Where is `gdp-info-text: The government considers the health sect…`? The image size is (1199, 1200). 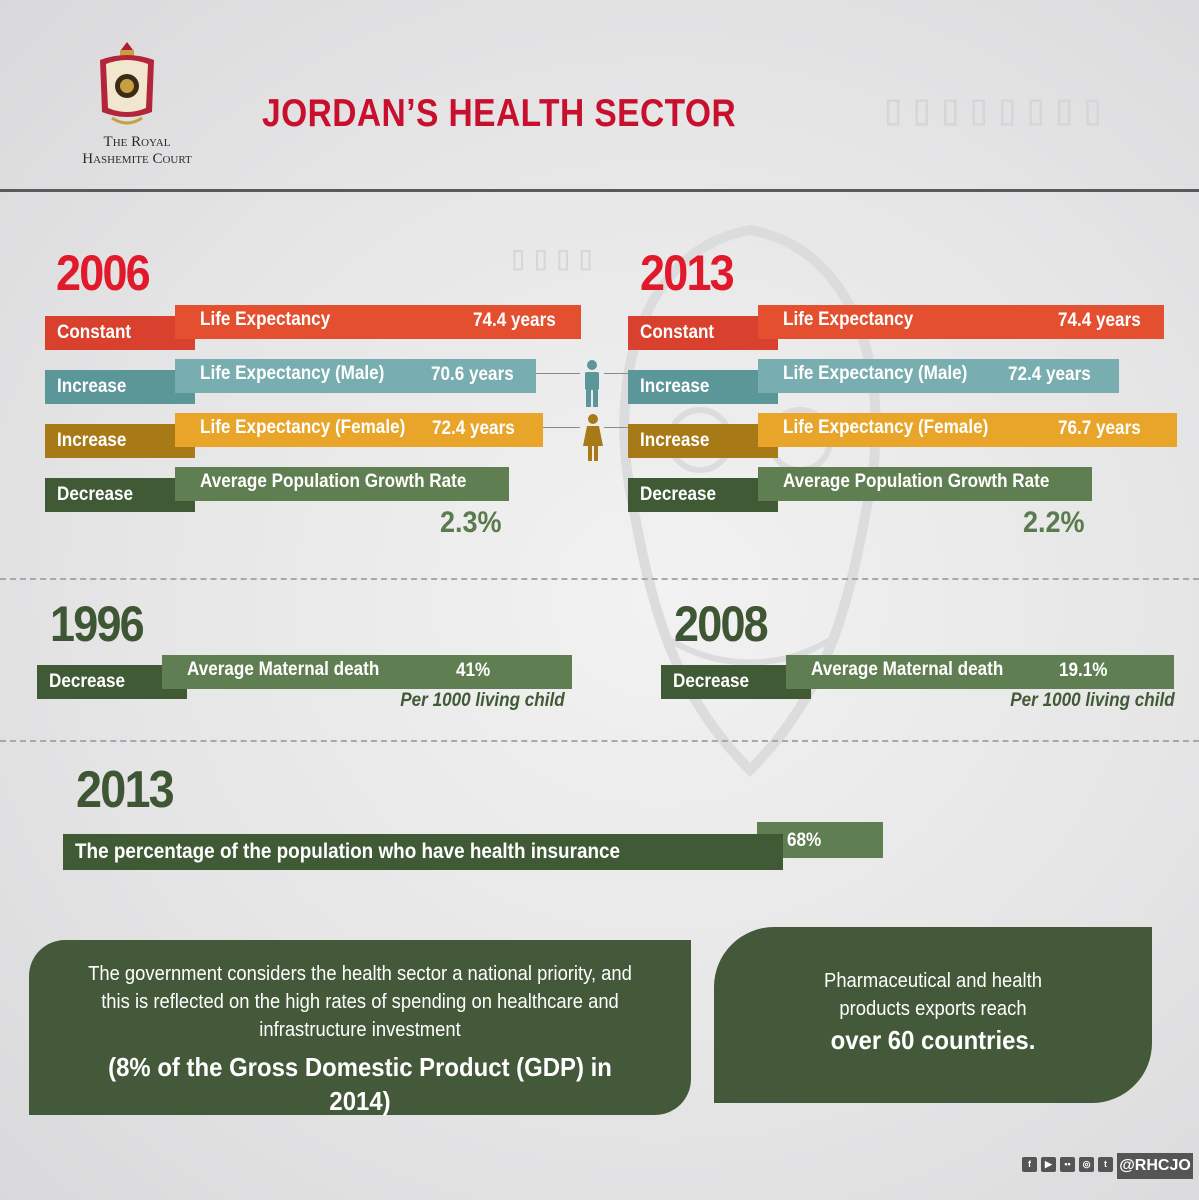
gdp-info-text: The government considers the health sect… is located at coordinates (360, 1002).